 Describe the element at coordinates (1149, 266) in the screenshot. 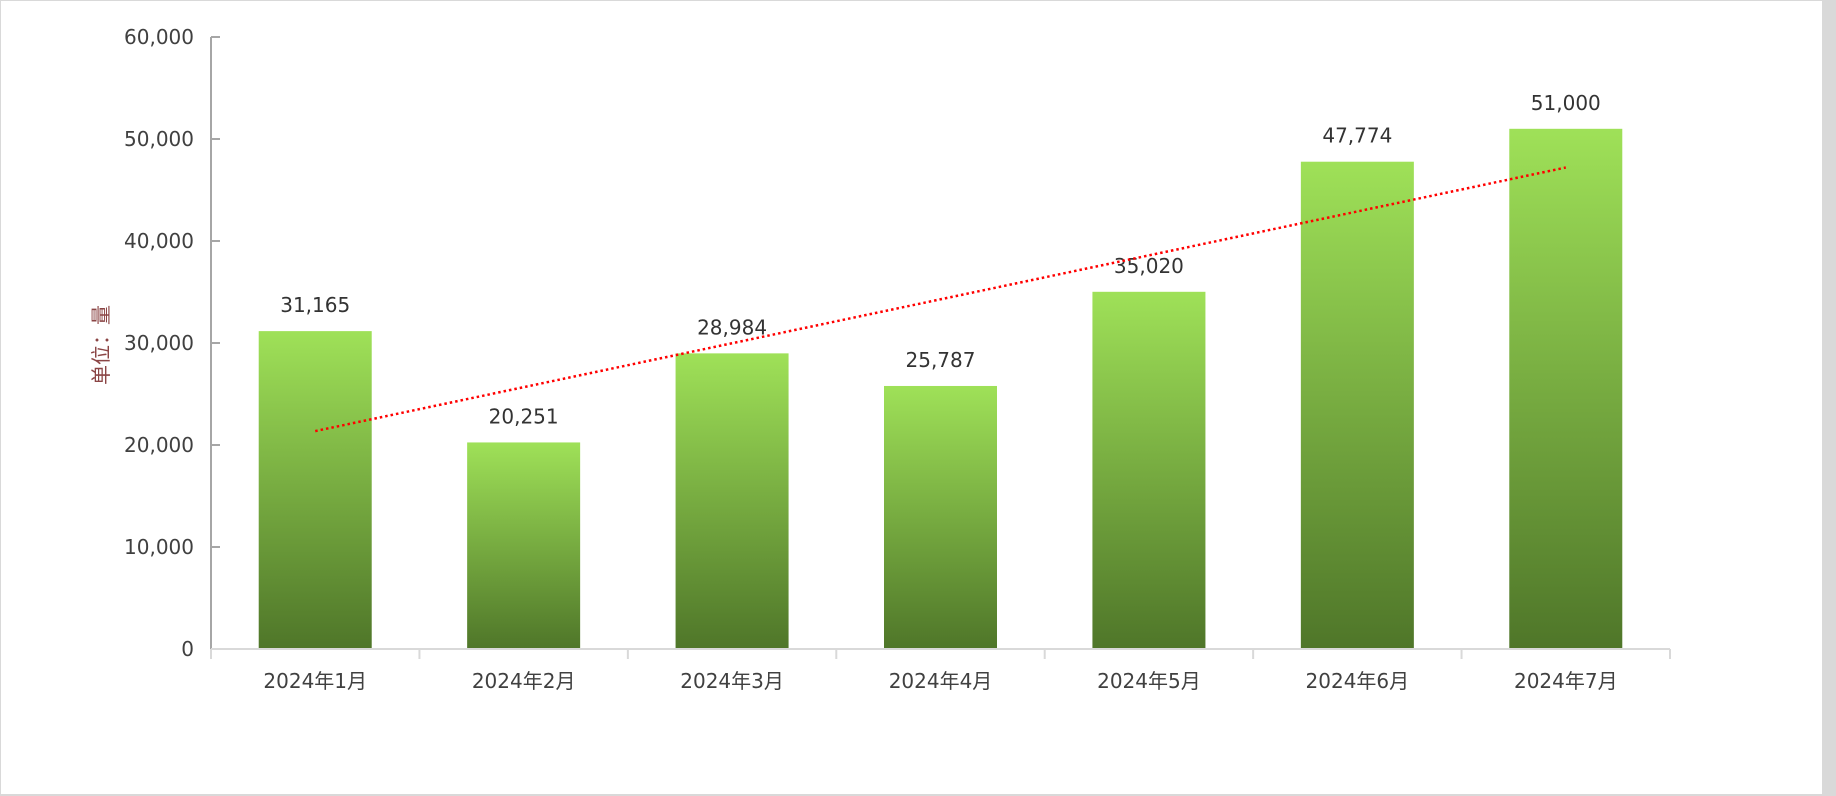

I see `data-label: 35,020` at that location.